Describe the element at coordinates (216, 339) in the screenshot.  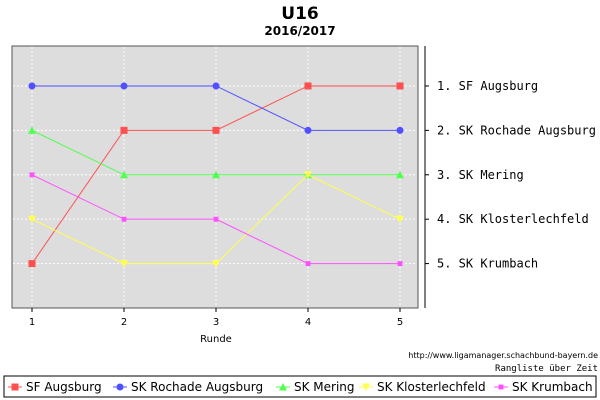
I see `x-axis-label: Runde` at that location.